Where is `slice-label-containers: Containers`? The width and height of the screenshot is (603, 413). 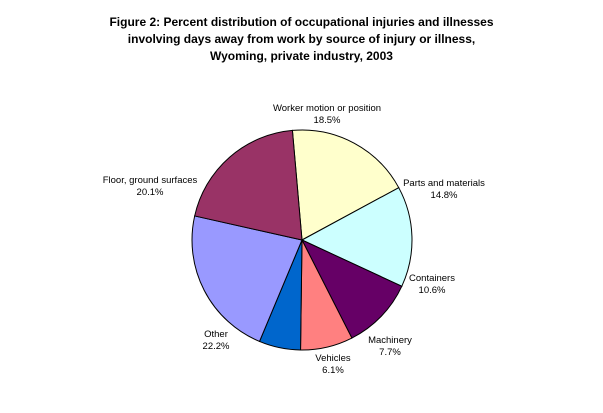
slice-label-containers: Containers is located at coordinates (432, 278).